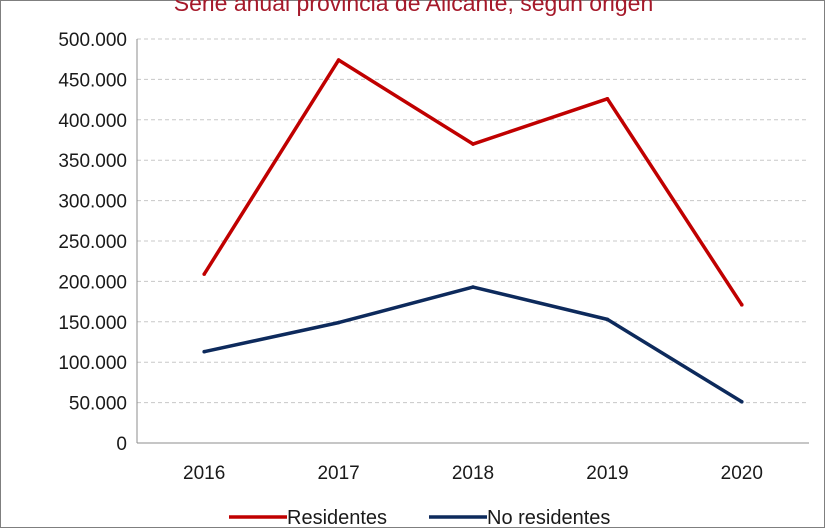 The height and width of the screenshot is (529, 825). Describe the element at coordinates (121, 444) in the screenshot. I see `y-tick-label: 0` at that location.